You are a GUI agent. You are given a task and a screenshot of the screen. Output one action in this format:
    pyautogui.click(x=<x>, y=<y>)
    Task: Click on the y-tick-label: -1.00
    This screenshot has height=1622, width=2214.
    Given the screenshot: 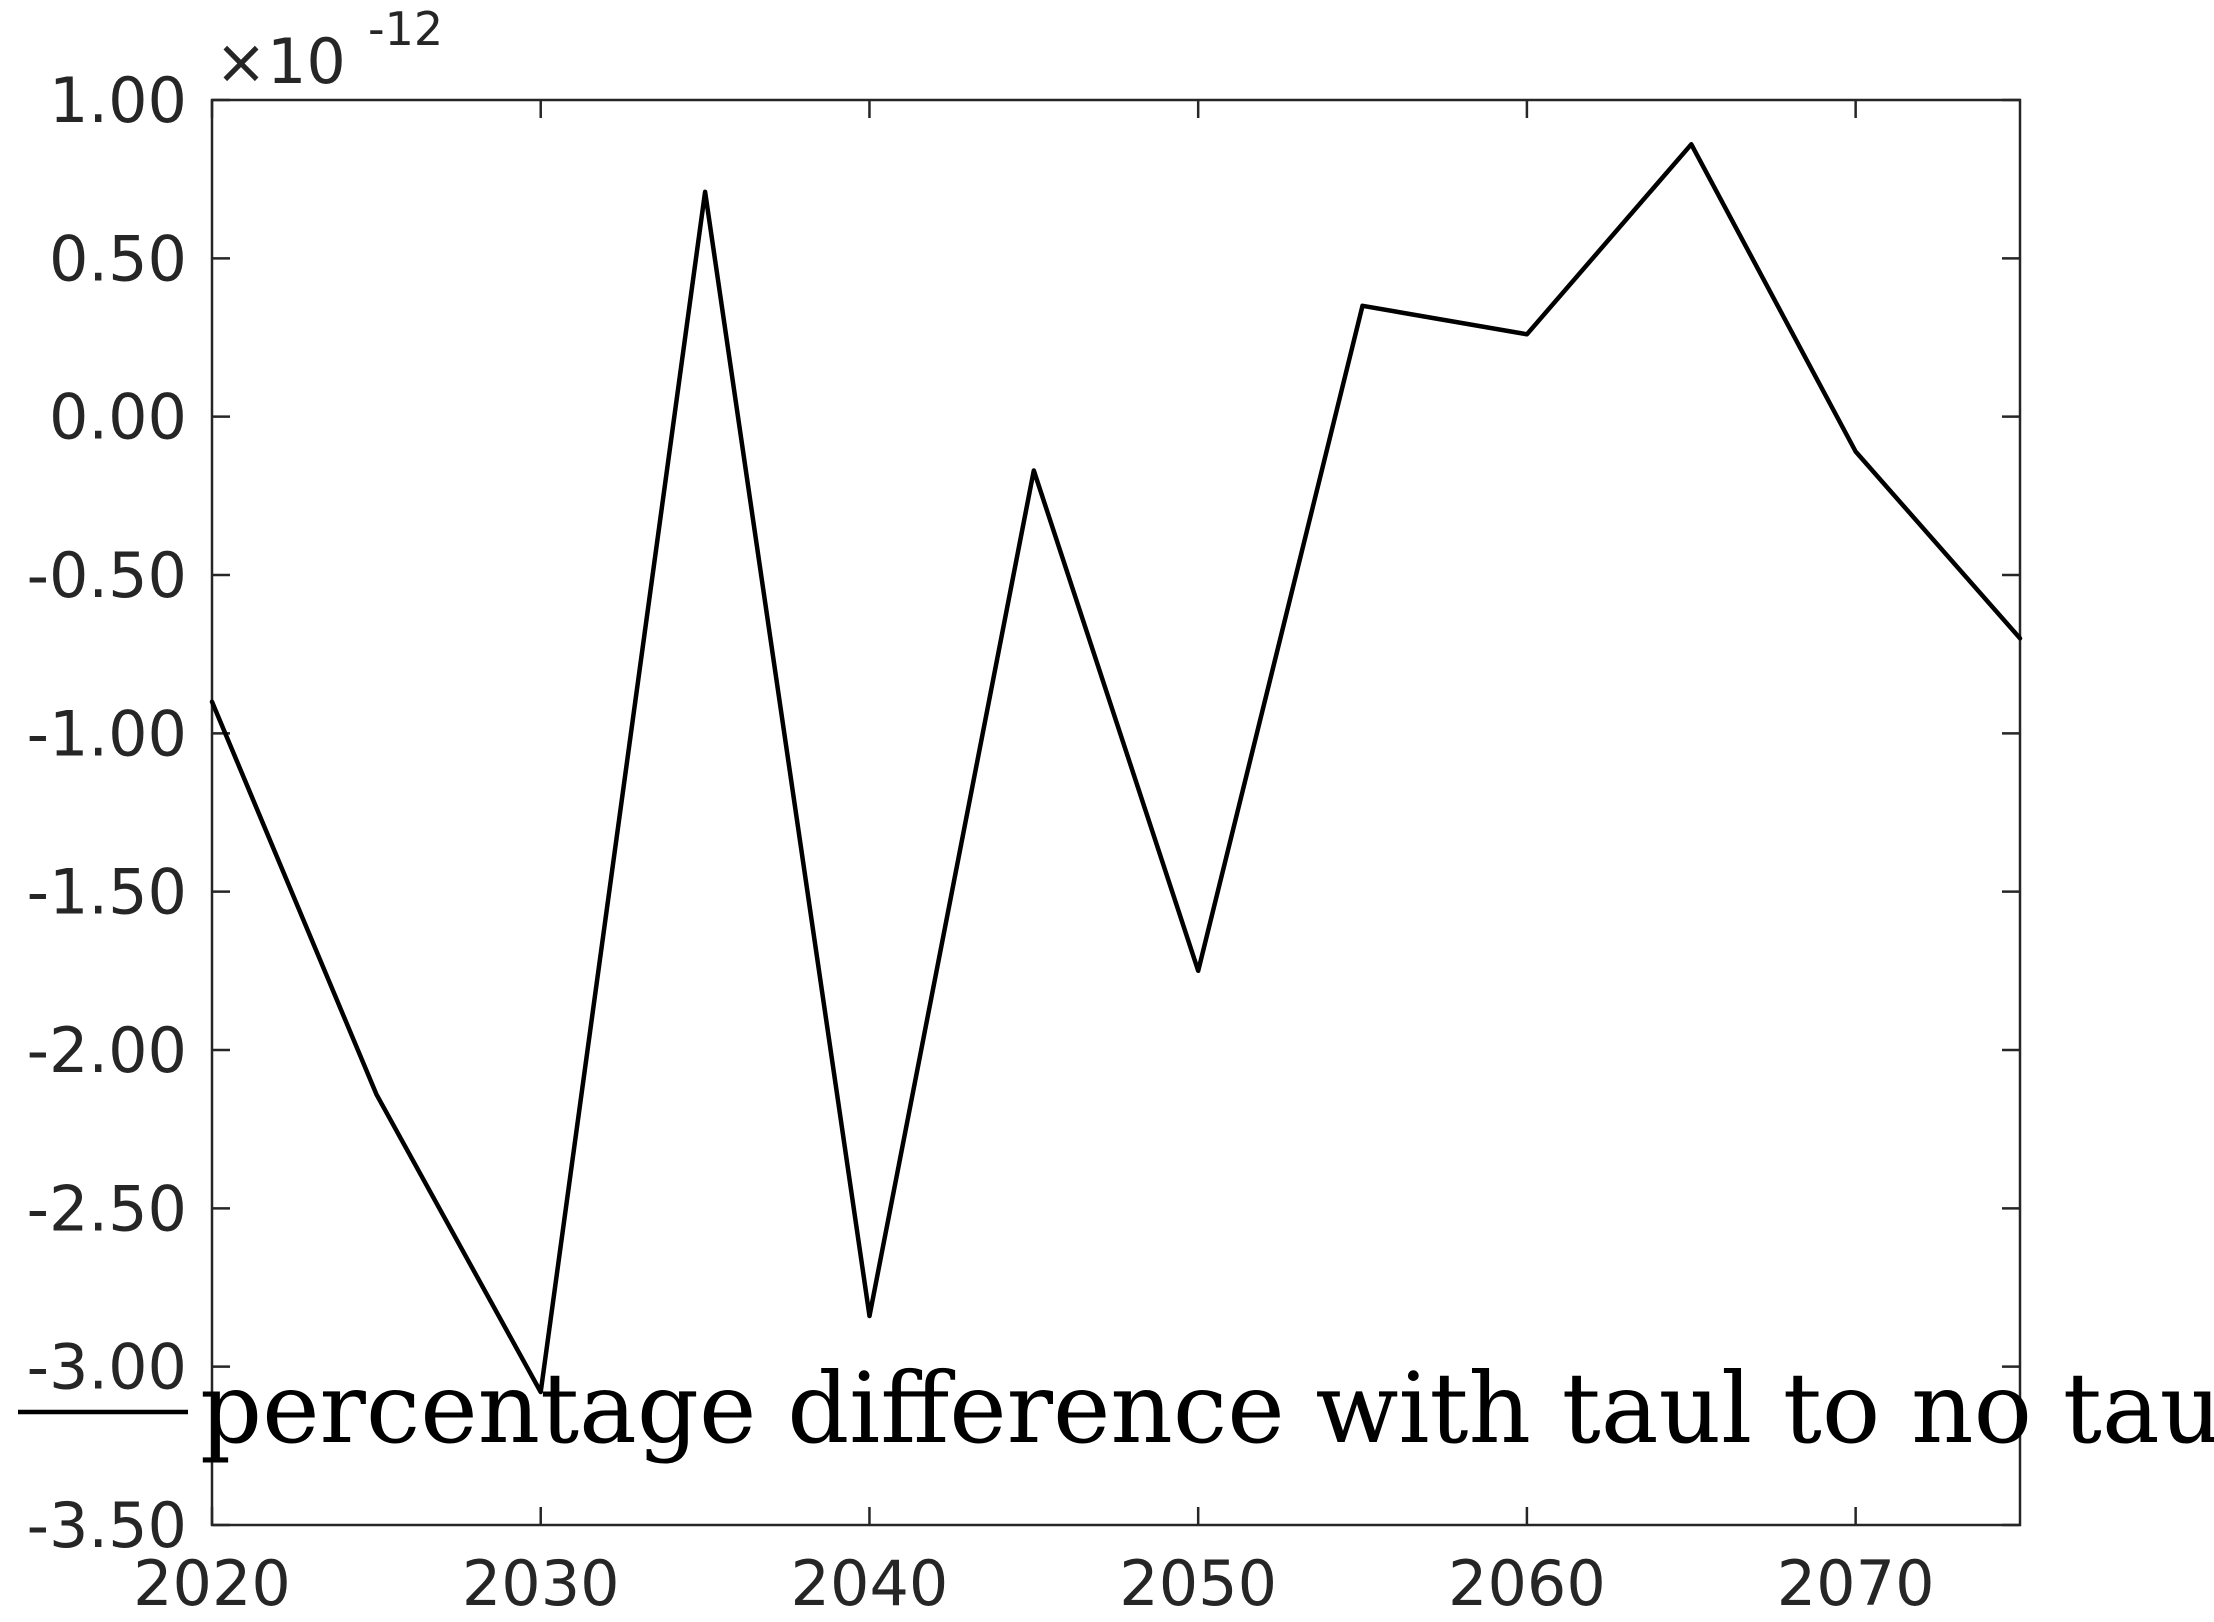 What is the action you would take?
    pyautogui.click(x=107, y=733)
    